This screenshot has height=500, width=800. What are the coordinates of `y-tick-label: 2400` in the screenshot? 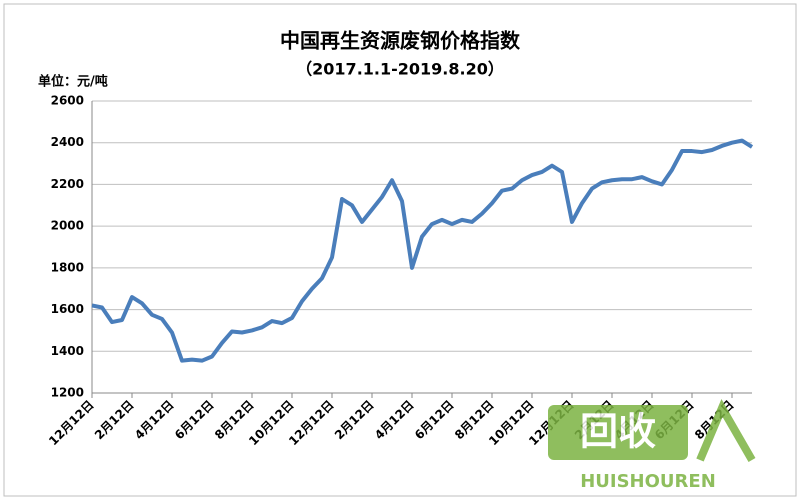 It's located at (67, 142).